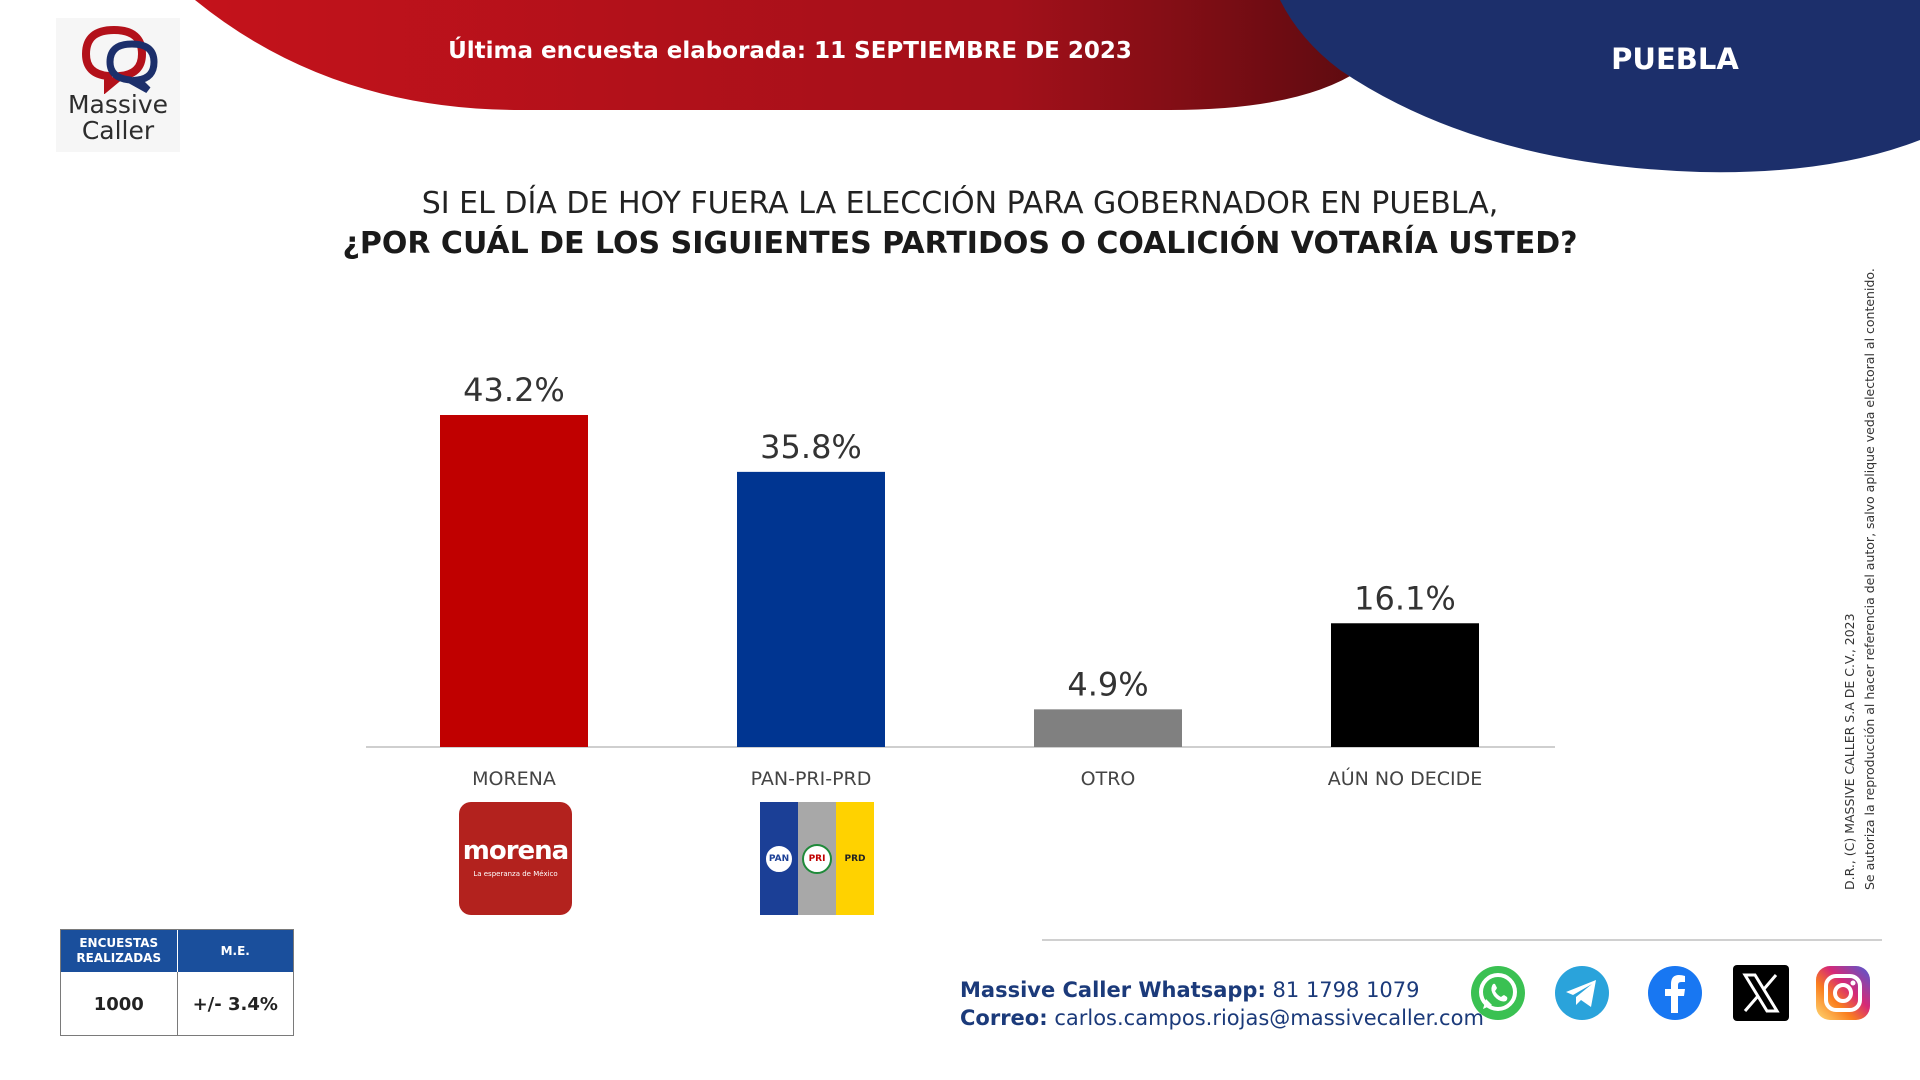  What do you see at coordinates (1462, 940) in the screenshot?
I see `footer-divider` at bounding box center [1462, 940].